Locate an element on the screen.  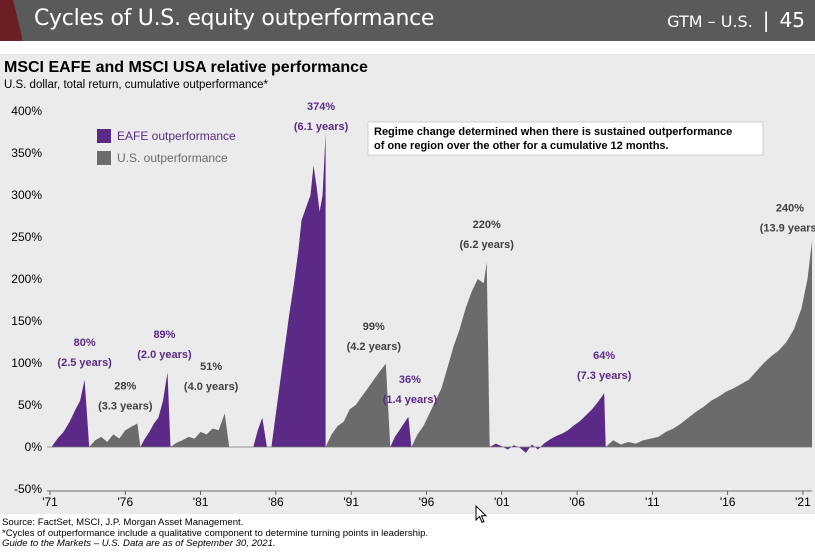
legend-label-us: U.S. outperformance is located at coordinates (172, 158).